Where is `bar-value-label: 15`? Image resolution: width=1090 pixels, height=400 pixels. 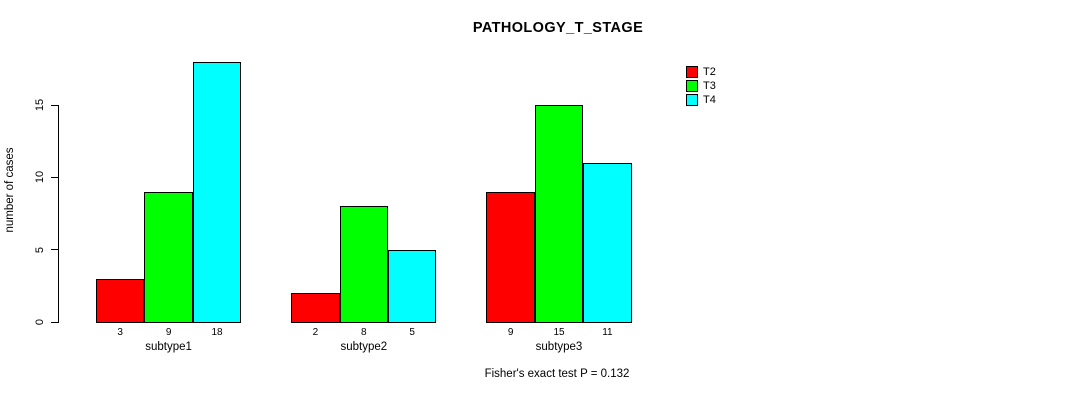 bar-value-label: 15 is located at coordinates (559, 332).